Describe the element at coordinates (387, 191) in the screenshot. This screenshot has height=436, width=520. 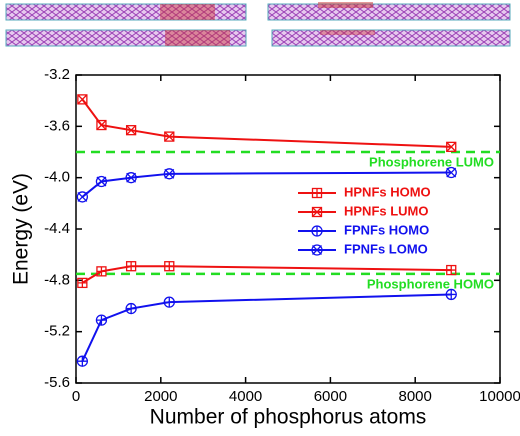
I see `legend-label: HPNFs HOMO` at that location.